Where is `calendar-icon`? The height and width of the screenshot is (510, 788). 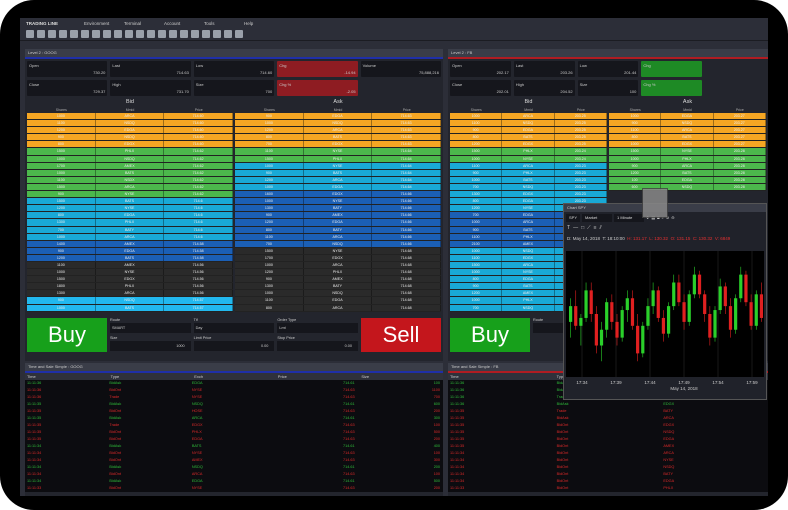 calendar-icon is located at coordinates (206, 34).